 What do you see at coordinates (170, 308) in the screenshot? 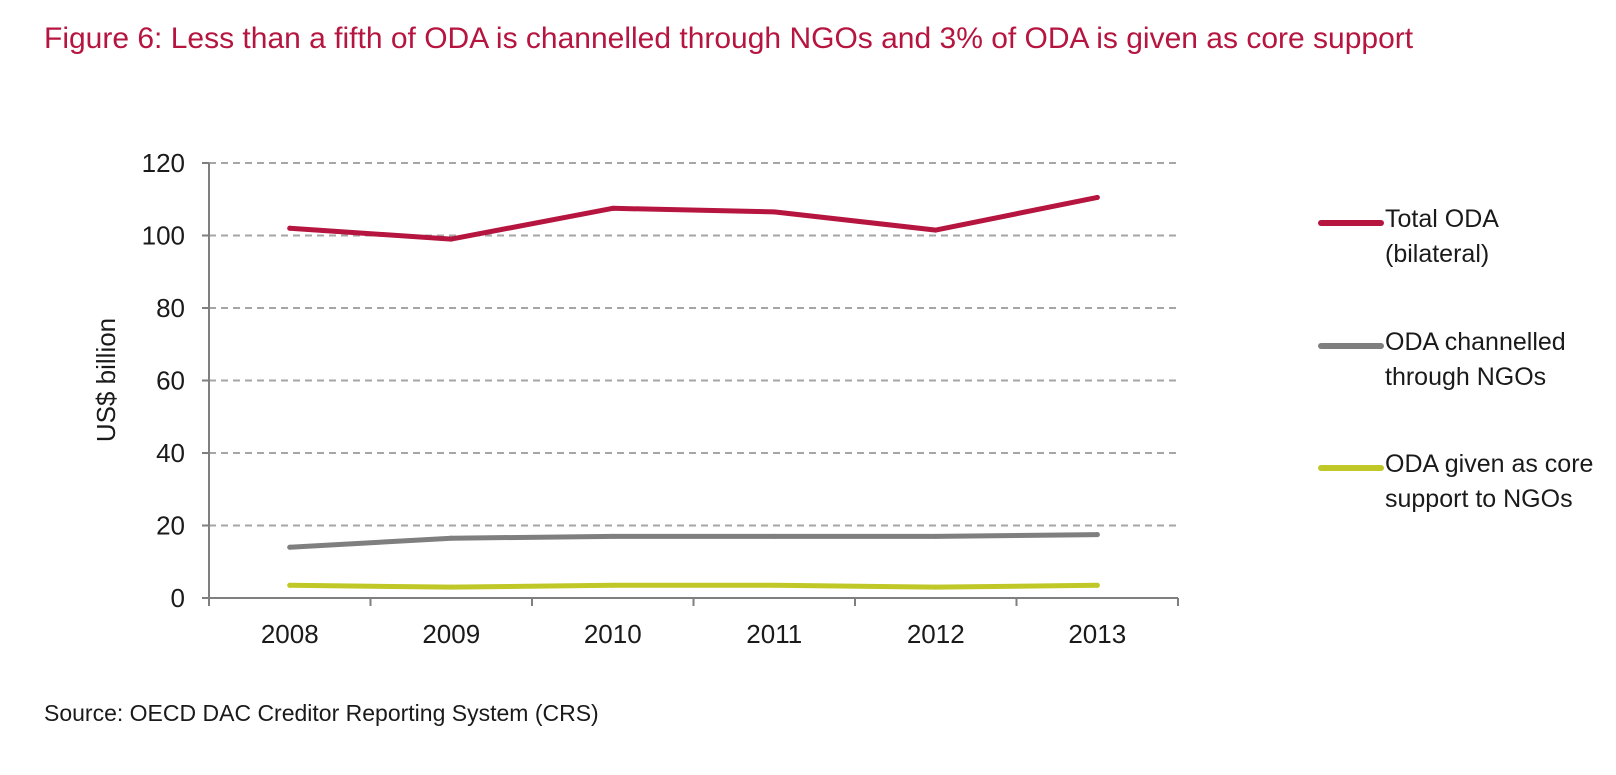
I see `y-tick-label: 80` at bounding box center [170, 308].